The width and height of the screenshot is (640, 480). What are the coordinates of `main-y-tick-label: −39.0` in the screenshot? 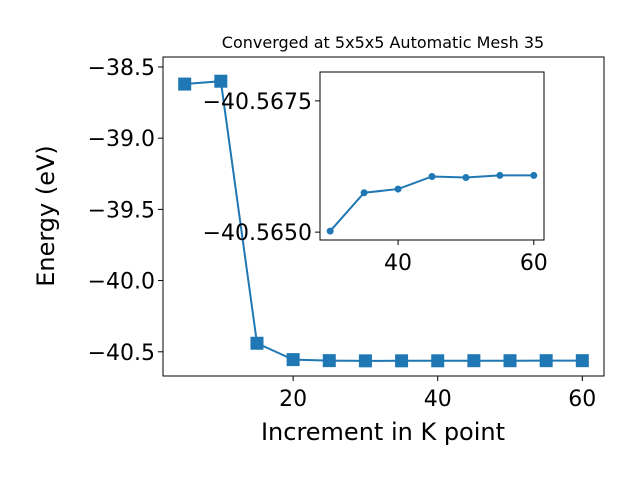 It's located at (121, 139).